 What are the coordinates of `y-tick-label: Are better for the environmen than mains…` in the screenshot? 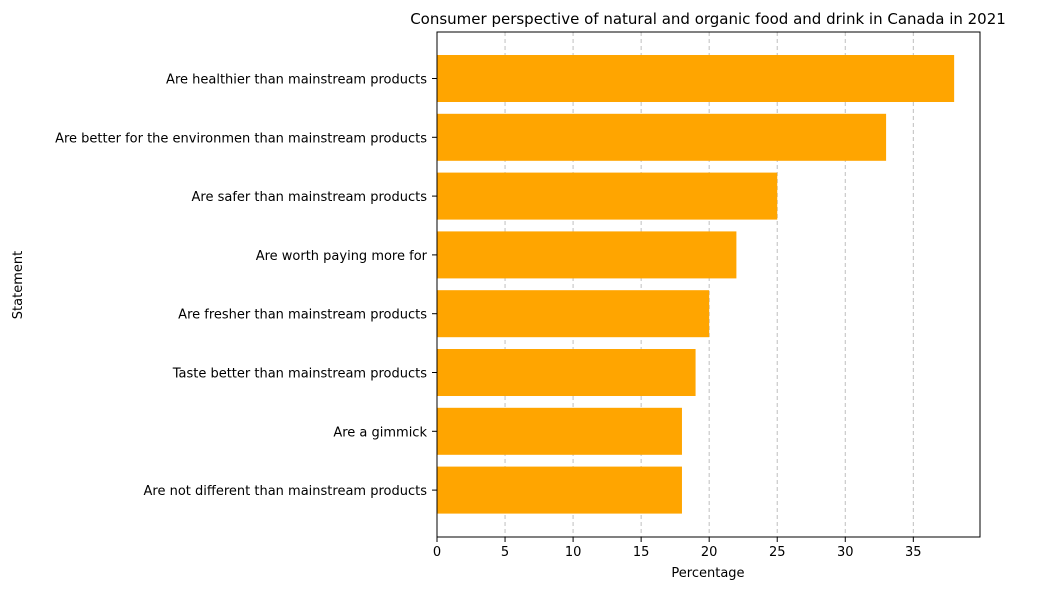 It's located at (241, 138).